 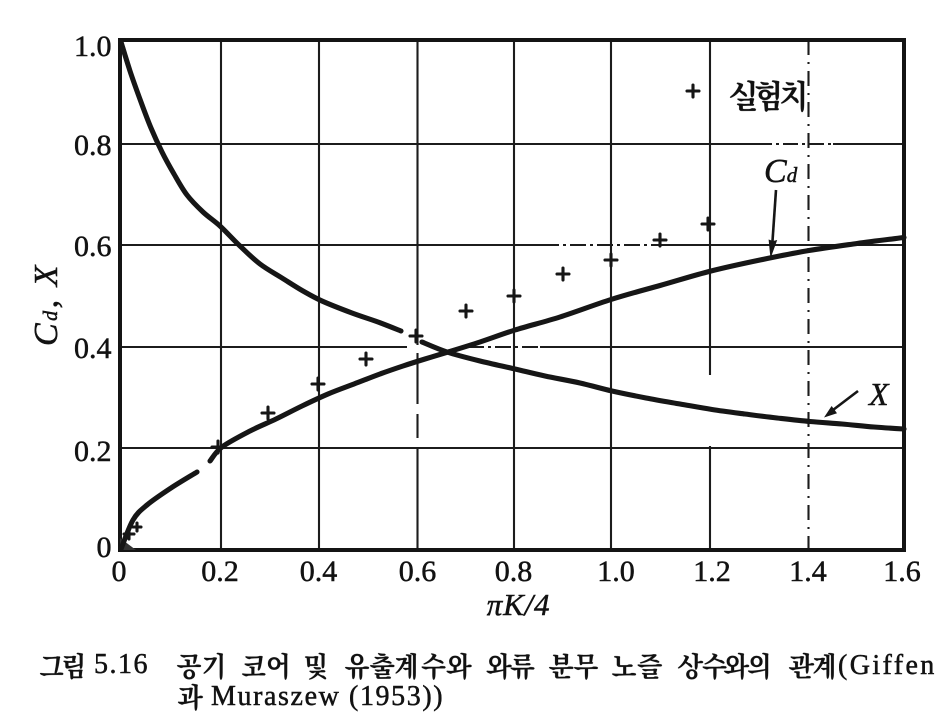 I want to click on svg-text: (Giffen, so click(x=887, y=665).